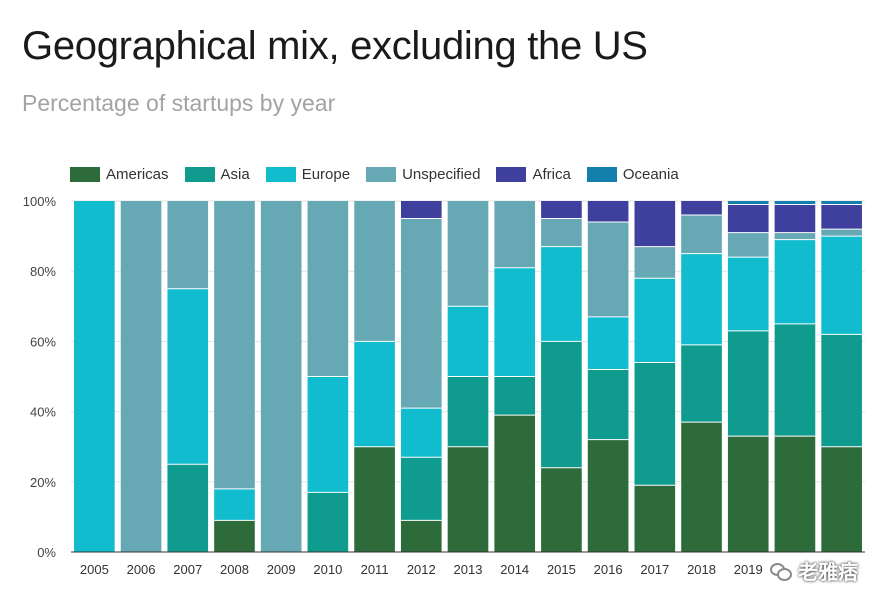  What do you see at coordinates (141, 569) in the screenshot?
I see `x-tick-label: 2006` at bounding box center [141, 569].